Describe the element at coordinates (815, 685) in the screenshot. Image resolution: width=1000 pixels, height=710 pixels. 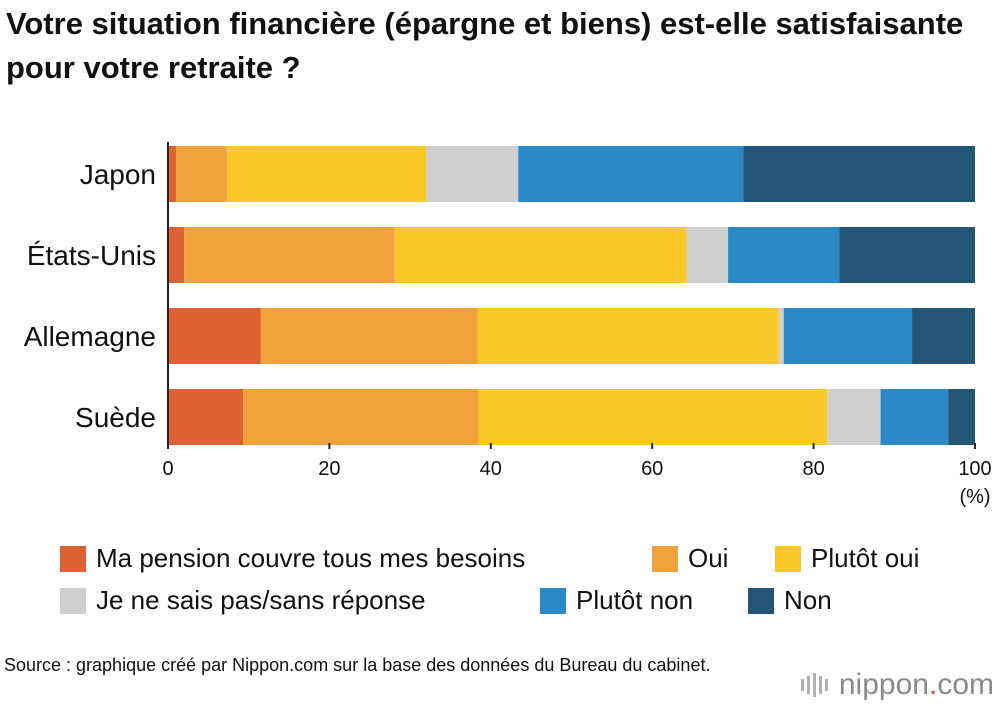
I see `logo-bars-icon` at that location.